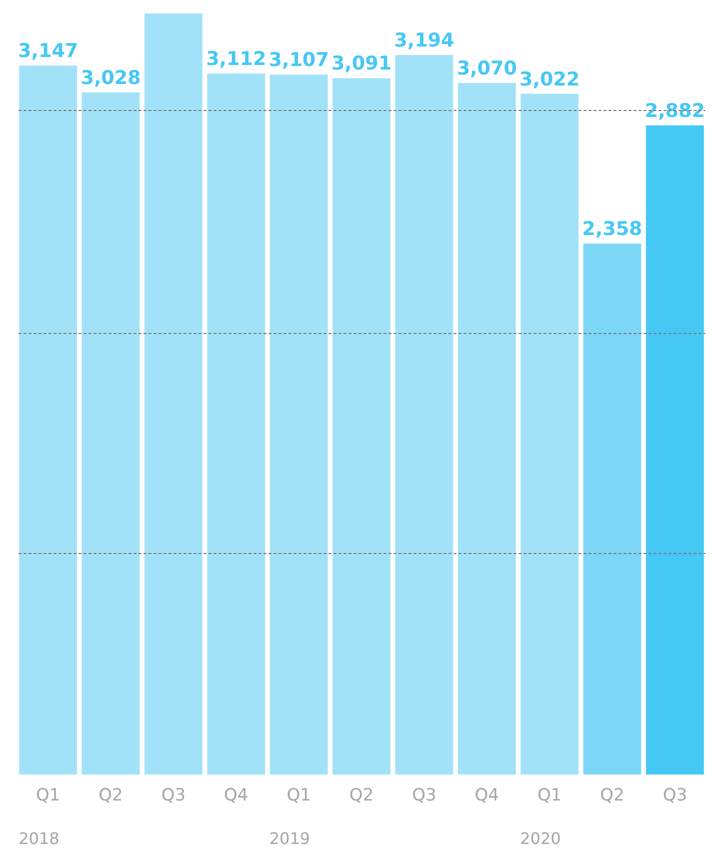  I want to click on data-label: 3,091, so click(361, 63).